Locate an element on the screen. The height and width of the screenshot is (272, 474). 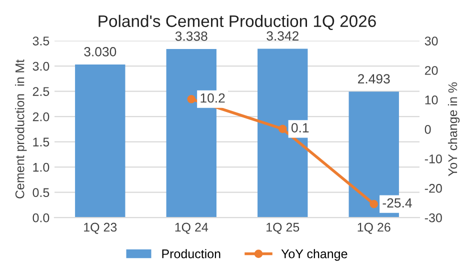
y2-tick-label: 20 is located at coordinates (431, 70).